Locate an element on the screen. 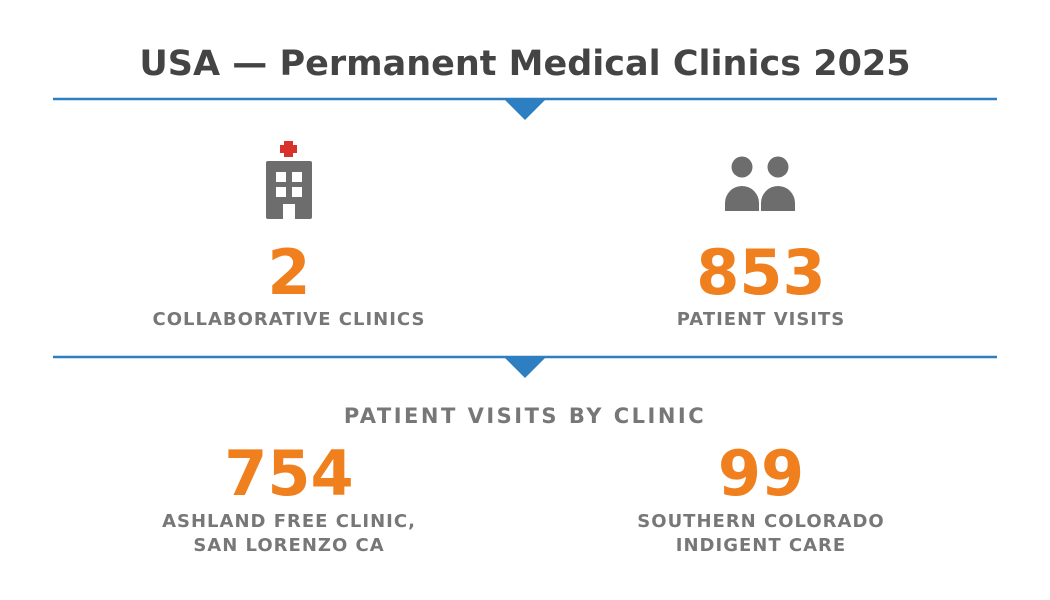  hospital-icon is located at coordinates (289, 180).